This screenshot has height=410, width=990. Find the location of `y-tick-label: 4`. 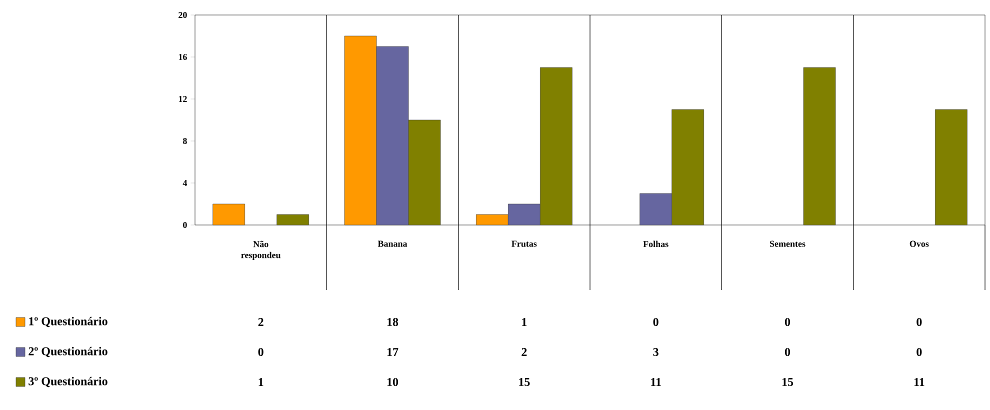

y-tick-label: 4 is located at coordinates (185, 183).